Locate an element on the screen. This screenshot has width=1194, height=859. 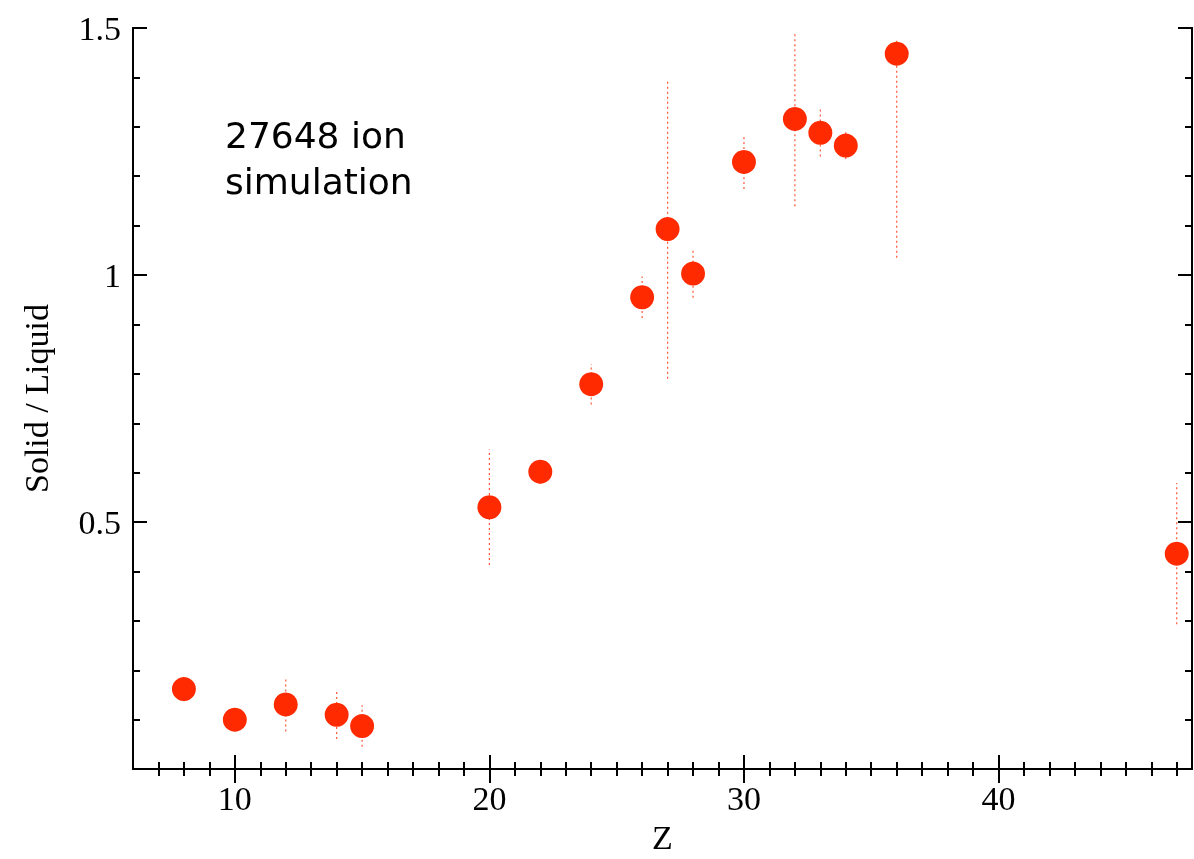
x-tick-label: 30 is located at coordinates (743, 798).